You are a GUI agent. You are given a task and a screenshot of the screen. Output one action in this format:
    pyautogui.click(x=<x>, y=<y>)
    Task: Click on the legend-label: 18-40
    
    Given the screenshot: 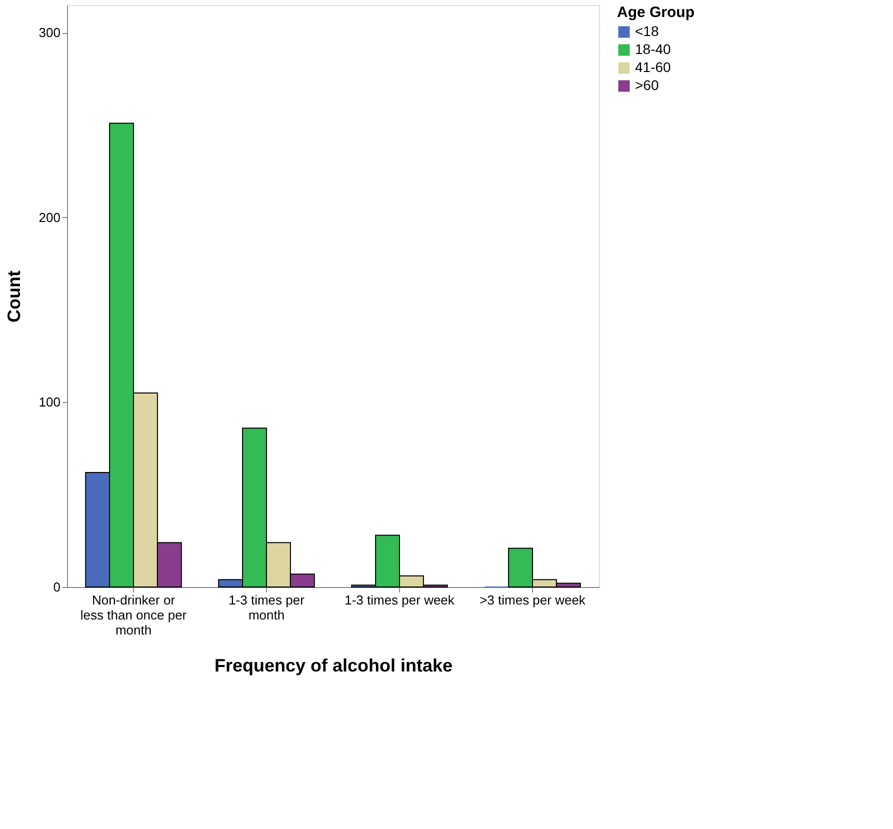 What is the action you would take?
    pyautogui.click(x=653, y=49)
    